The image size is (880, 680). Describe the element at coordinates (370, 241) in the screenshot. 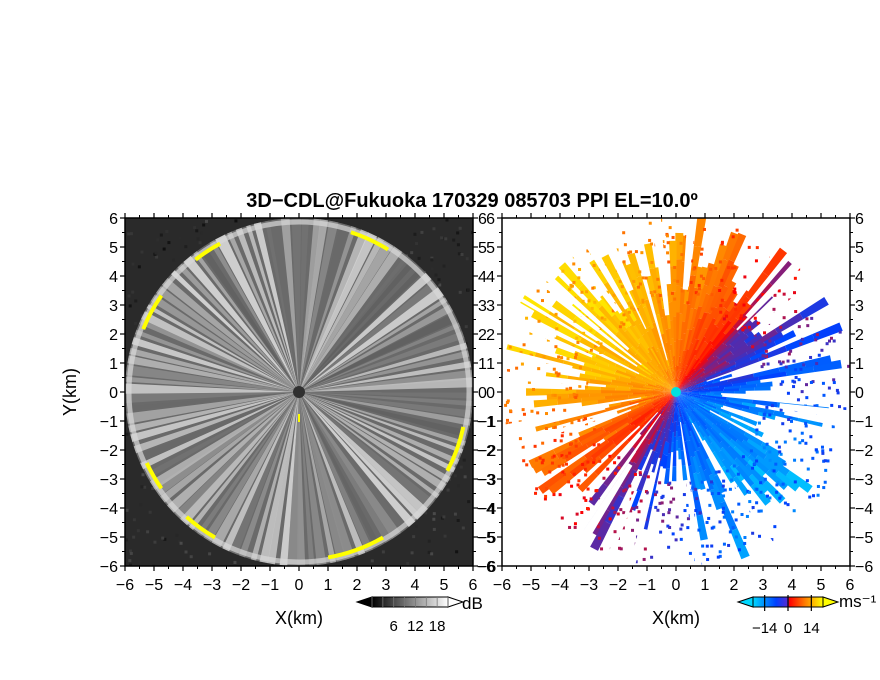

I see `snr-high-intensity` at that location.